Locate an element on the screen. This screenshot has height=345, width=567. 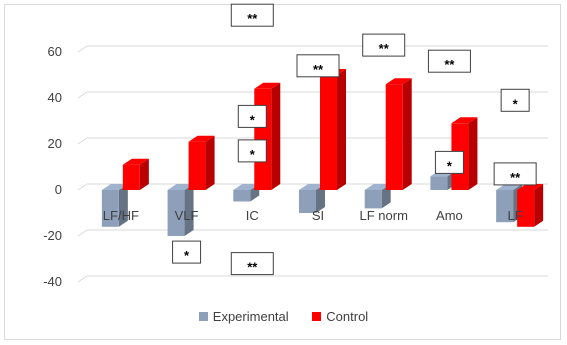
y-tick-label: 40 is located at coordinates (55, 97).